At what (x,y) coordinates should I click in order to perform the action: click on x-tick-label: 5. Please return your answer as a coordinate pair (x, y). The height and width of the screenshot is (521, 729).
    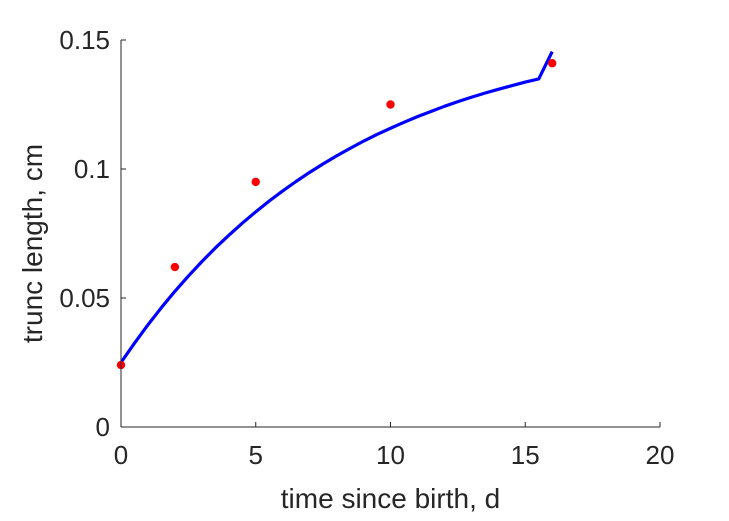
    Looking at the image, I should click on (256, 455).